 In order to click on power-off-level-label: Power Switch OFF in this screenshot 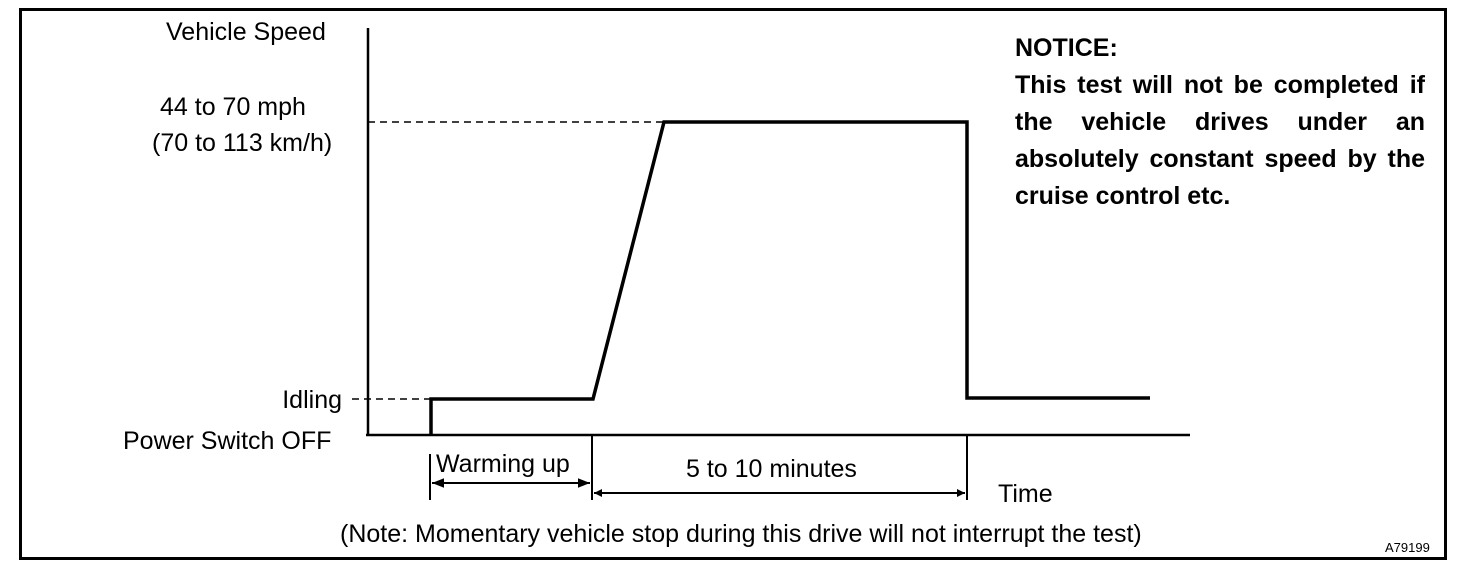, I will do `click(227, 441)`.